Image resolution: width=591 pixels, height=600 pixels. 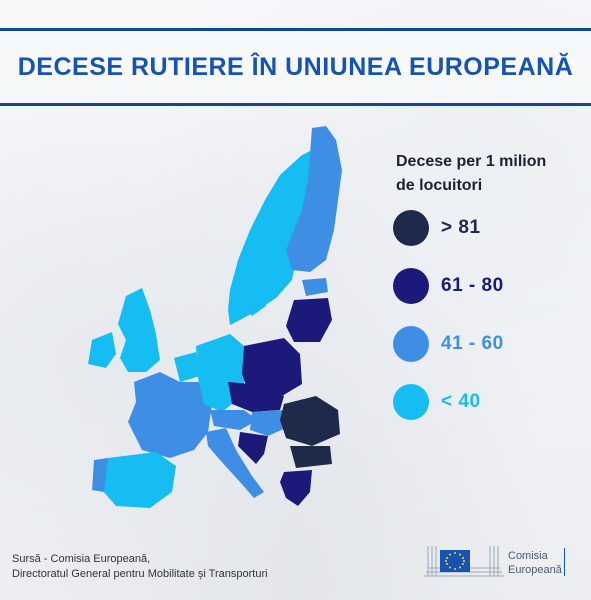 I want to click on region-denmark, so click(x=255, y=302).